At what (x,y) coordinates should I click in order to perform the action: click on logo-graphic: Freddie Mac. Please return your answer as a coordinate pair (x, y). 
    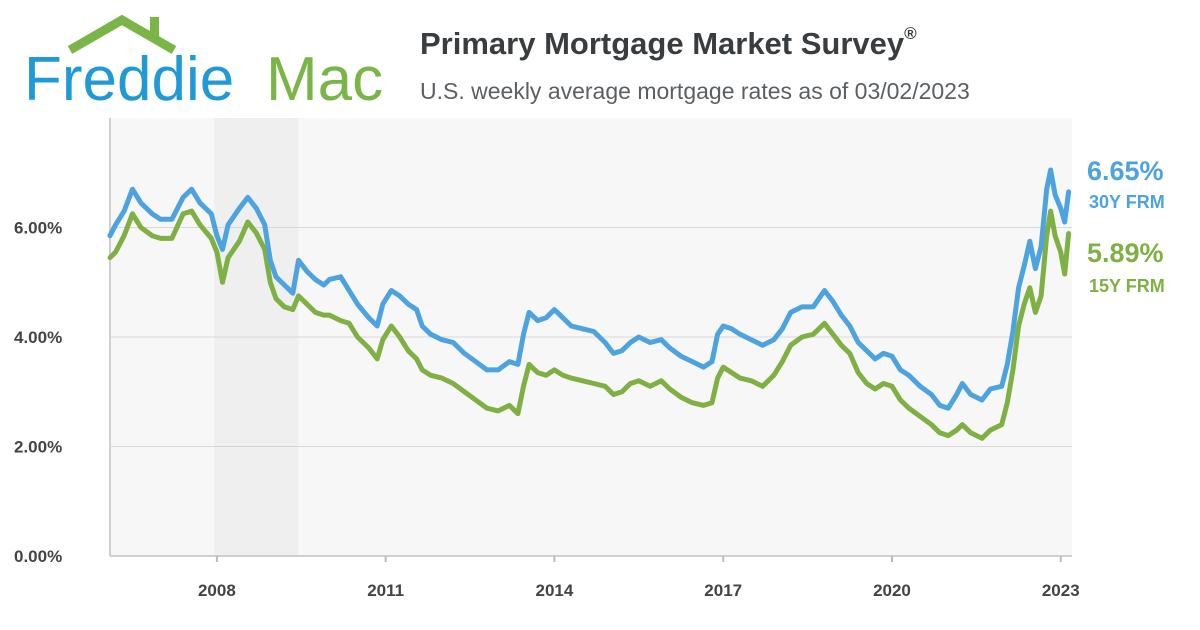
    Looking at the image, I should click on (203, 62).